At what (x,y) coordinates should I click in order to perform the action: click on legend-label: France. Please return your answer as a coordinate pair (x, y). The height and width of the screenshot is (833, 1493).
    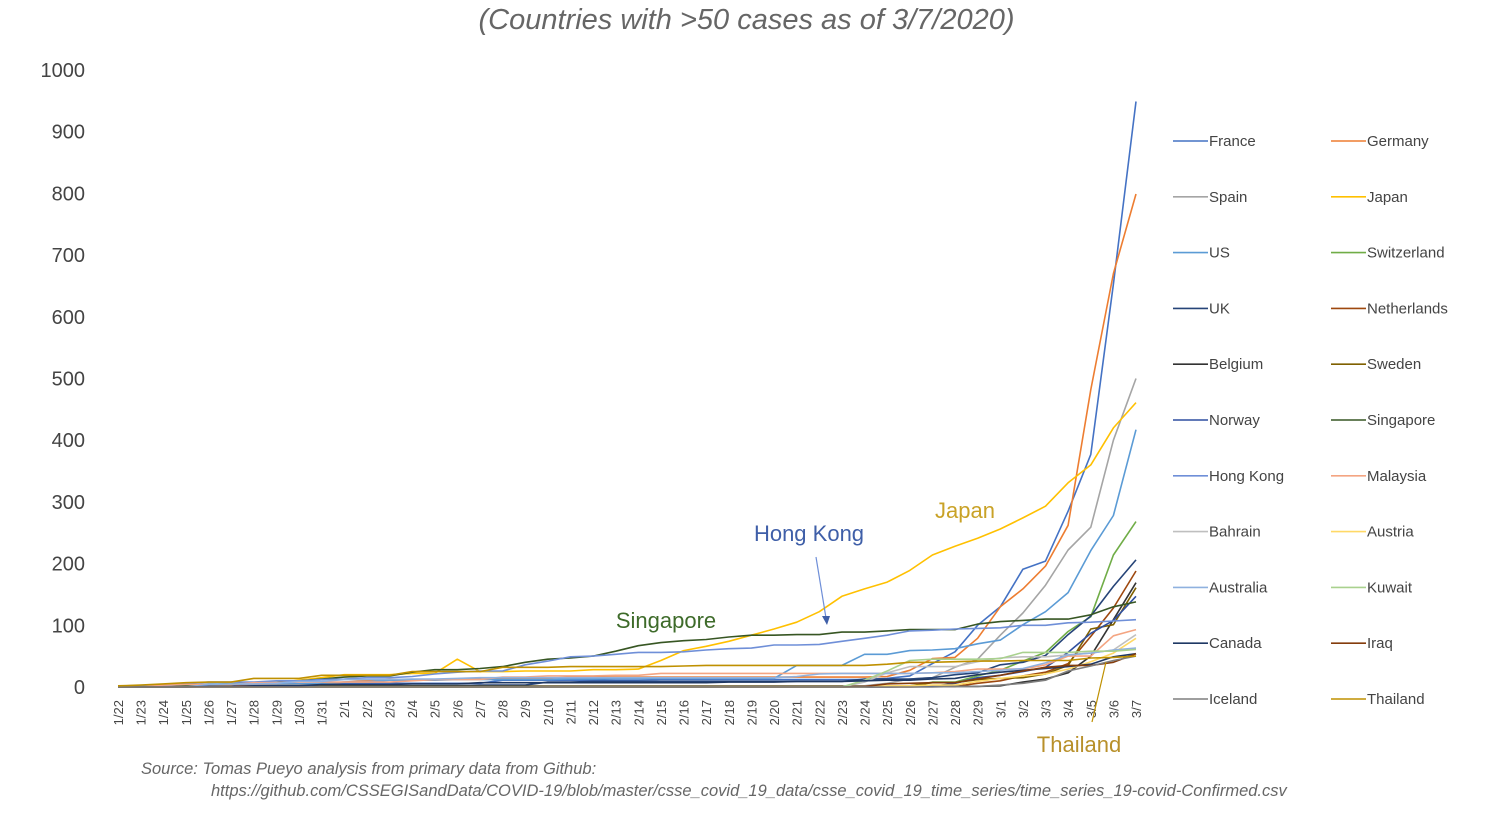
    Looking at the image, I should click on (1232, 141).